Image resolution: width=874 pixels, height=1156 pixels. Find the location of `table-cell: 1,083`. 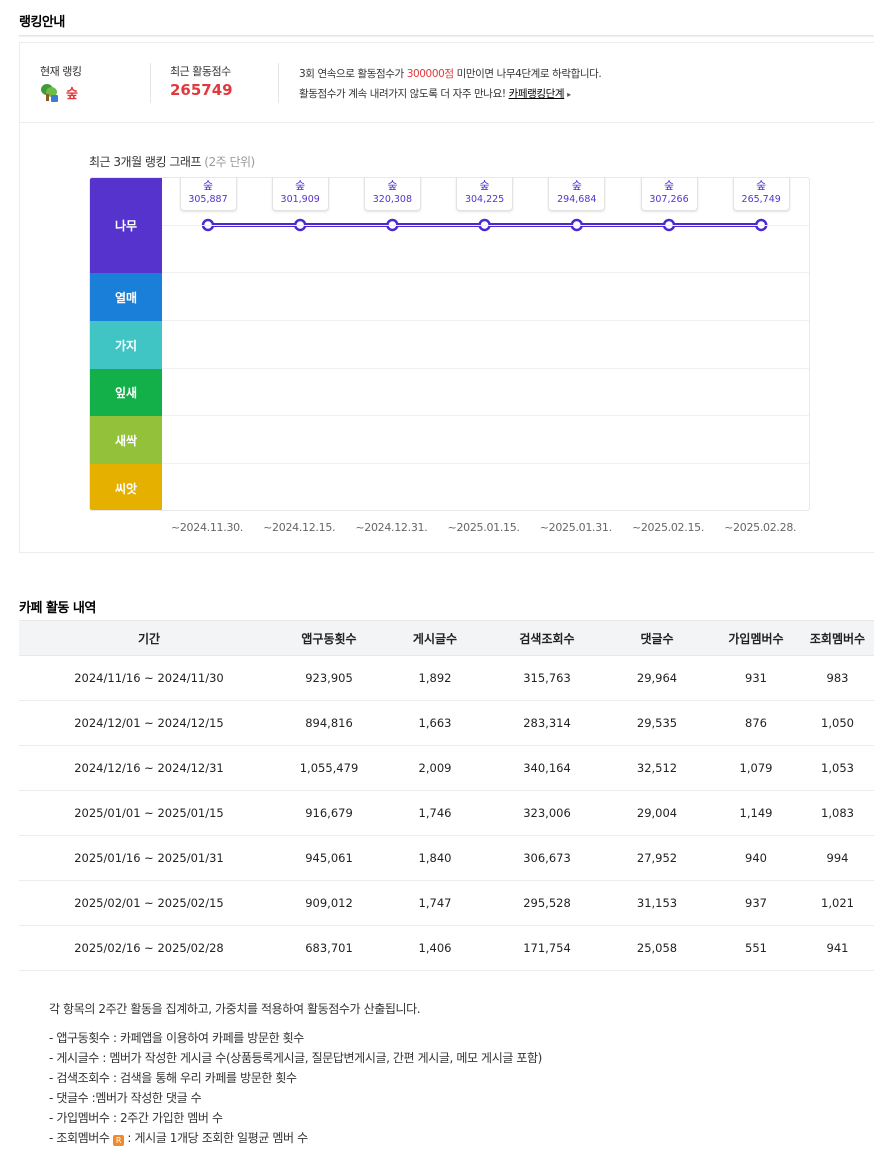

table-cell: 1,083 is located at coordinates (837, 813).